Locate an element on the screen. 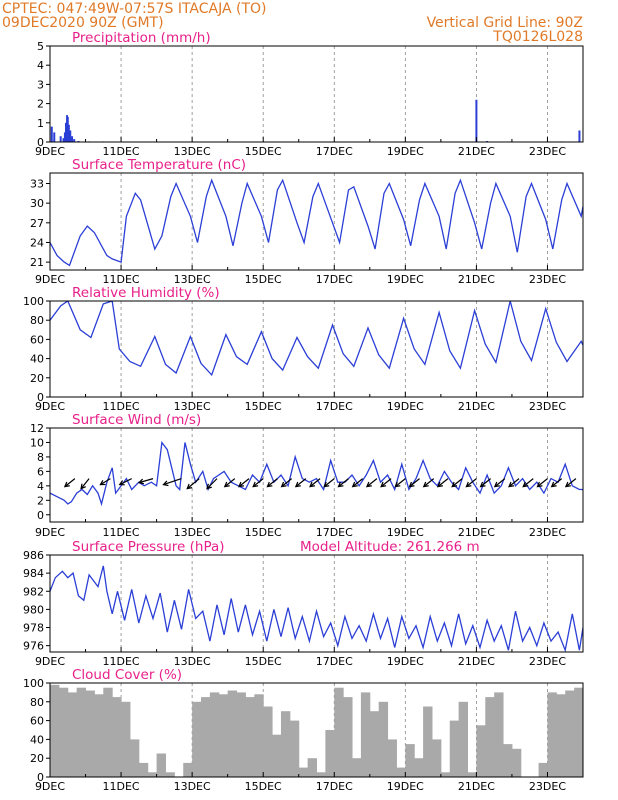 This screenshot has height=800, width=618. x-tick-label: 17DEC is located at coordinates (334, 406).